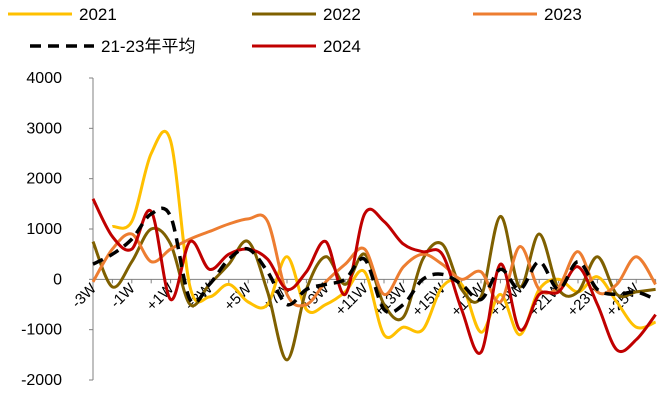 Image resolution: width=669 pixels, height=396 pixels. What do you see at coordinates (342, 14) in the screenshot?
I see `legend-label-2022: 2022` at bounding box center [342, 14].